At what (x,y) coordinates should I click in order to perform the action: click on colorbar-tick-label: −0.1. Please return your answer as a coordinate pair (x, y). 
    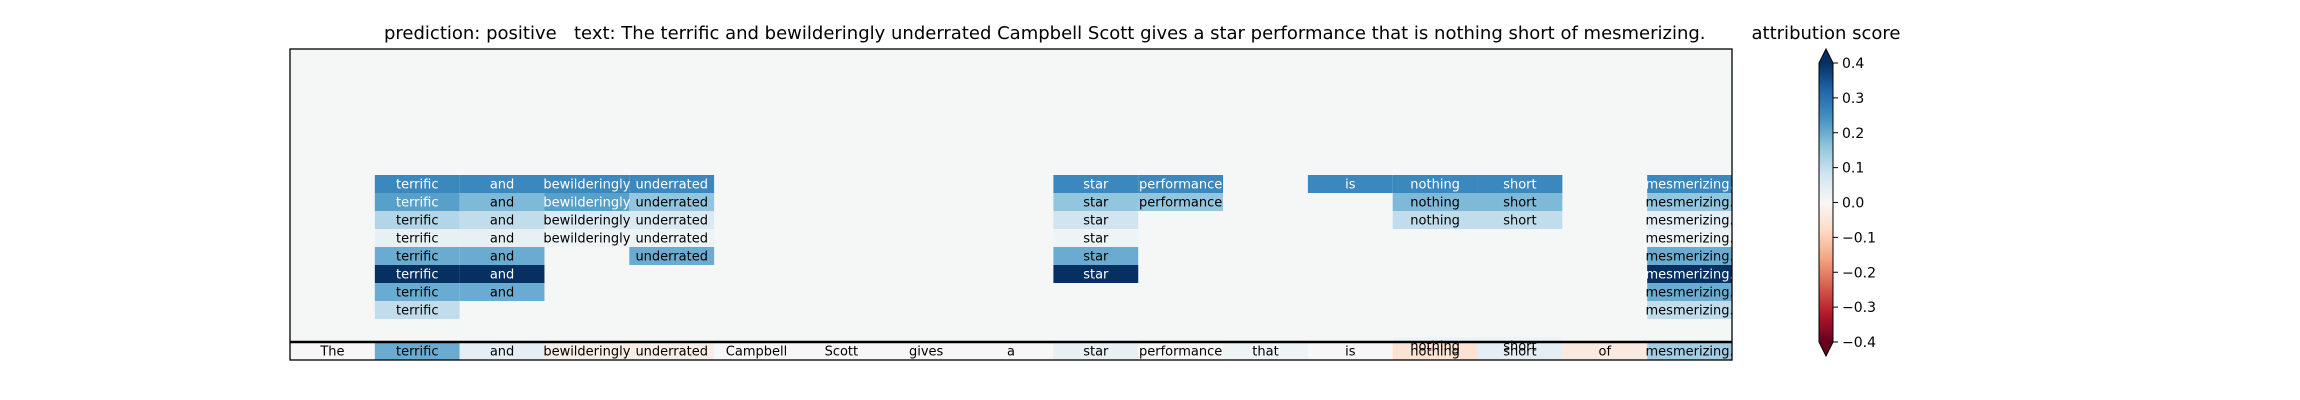
    Looking at the image, I should click on (1859, 238).